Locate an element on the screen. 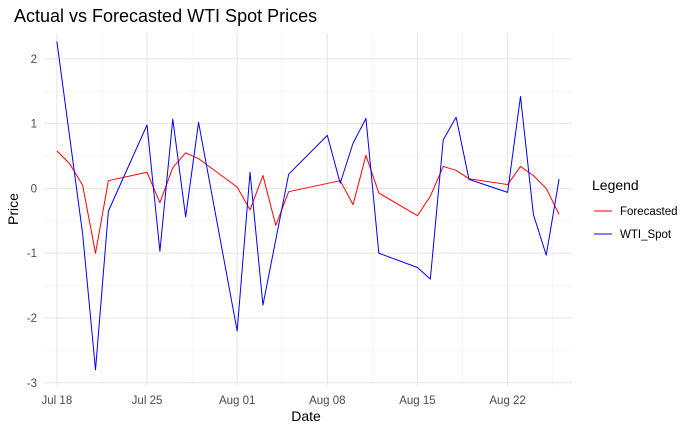 This screenshot has width=700, height=432. legend: Legend Forecasted WTI_Spot is located at coordinates (635, 209).